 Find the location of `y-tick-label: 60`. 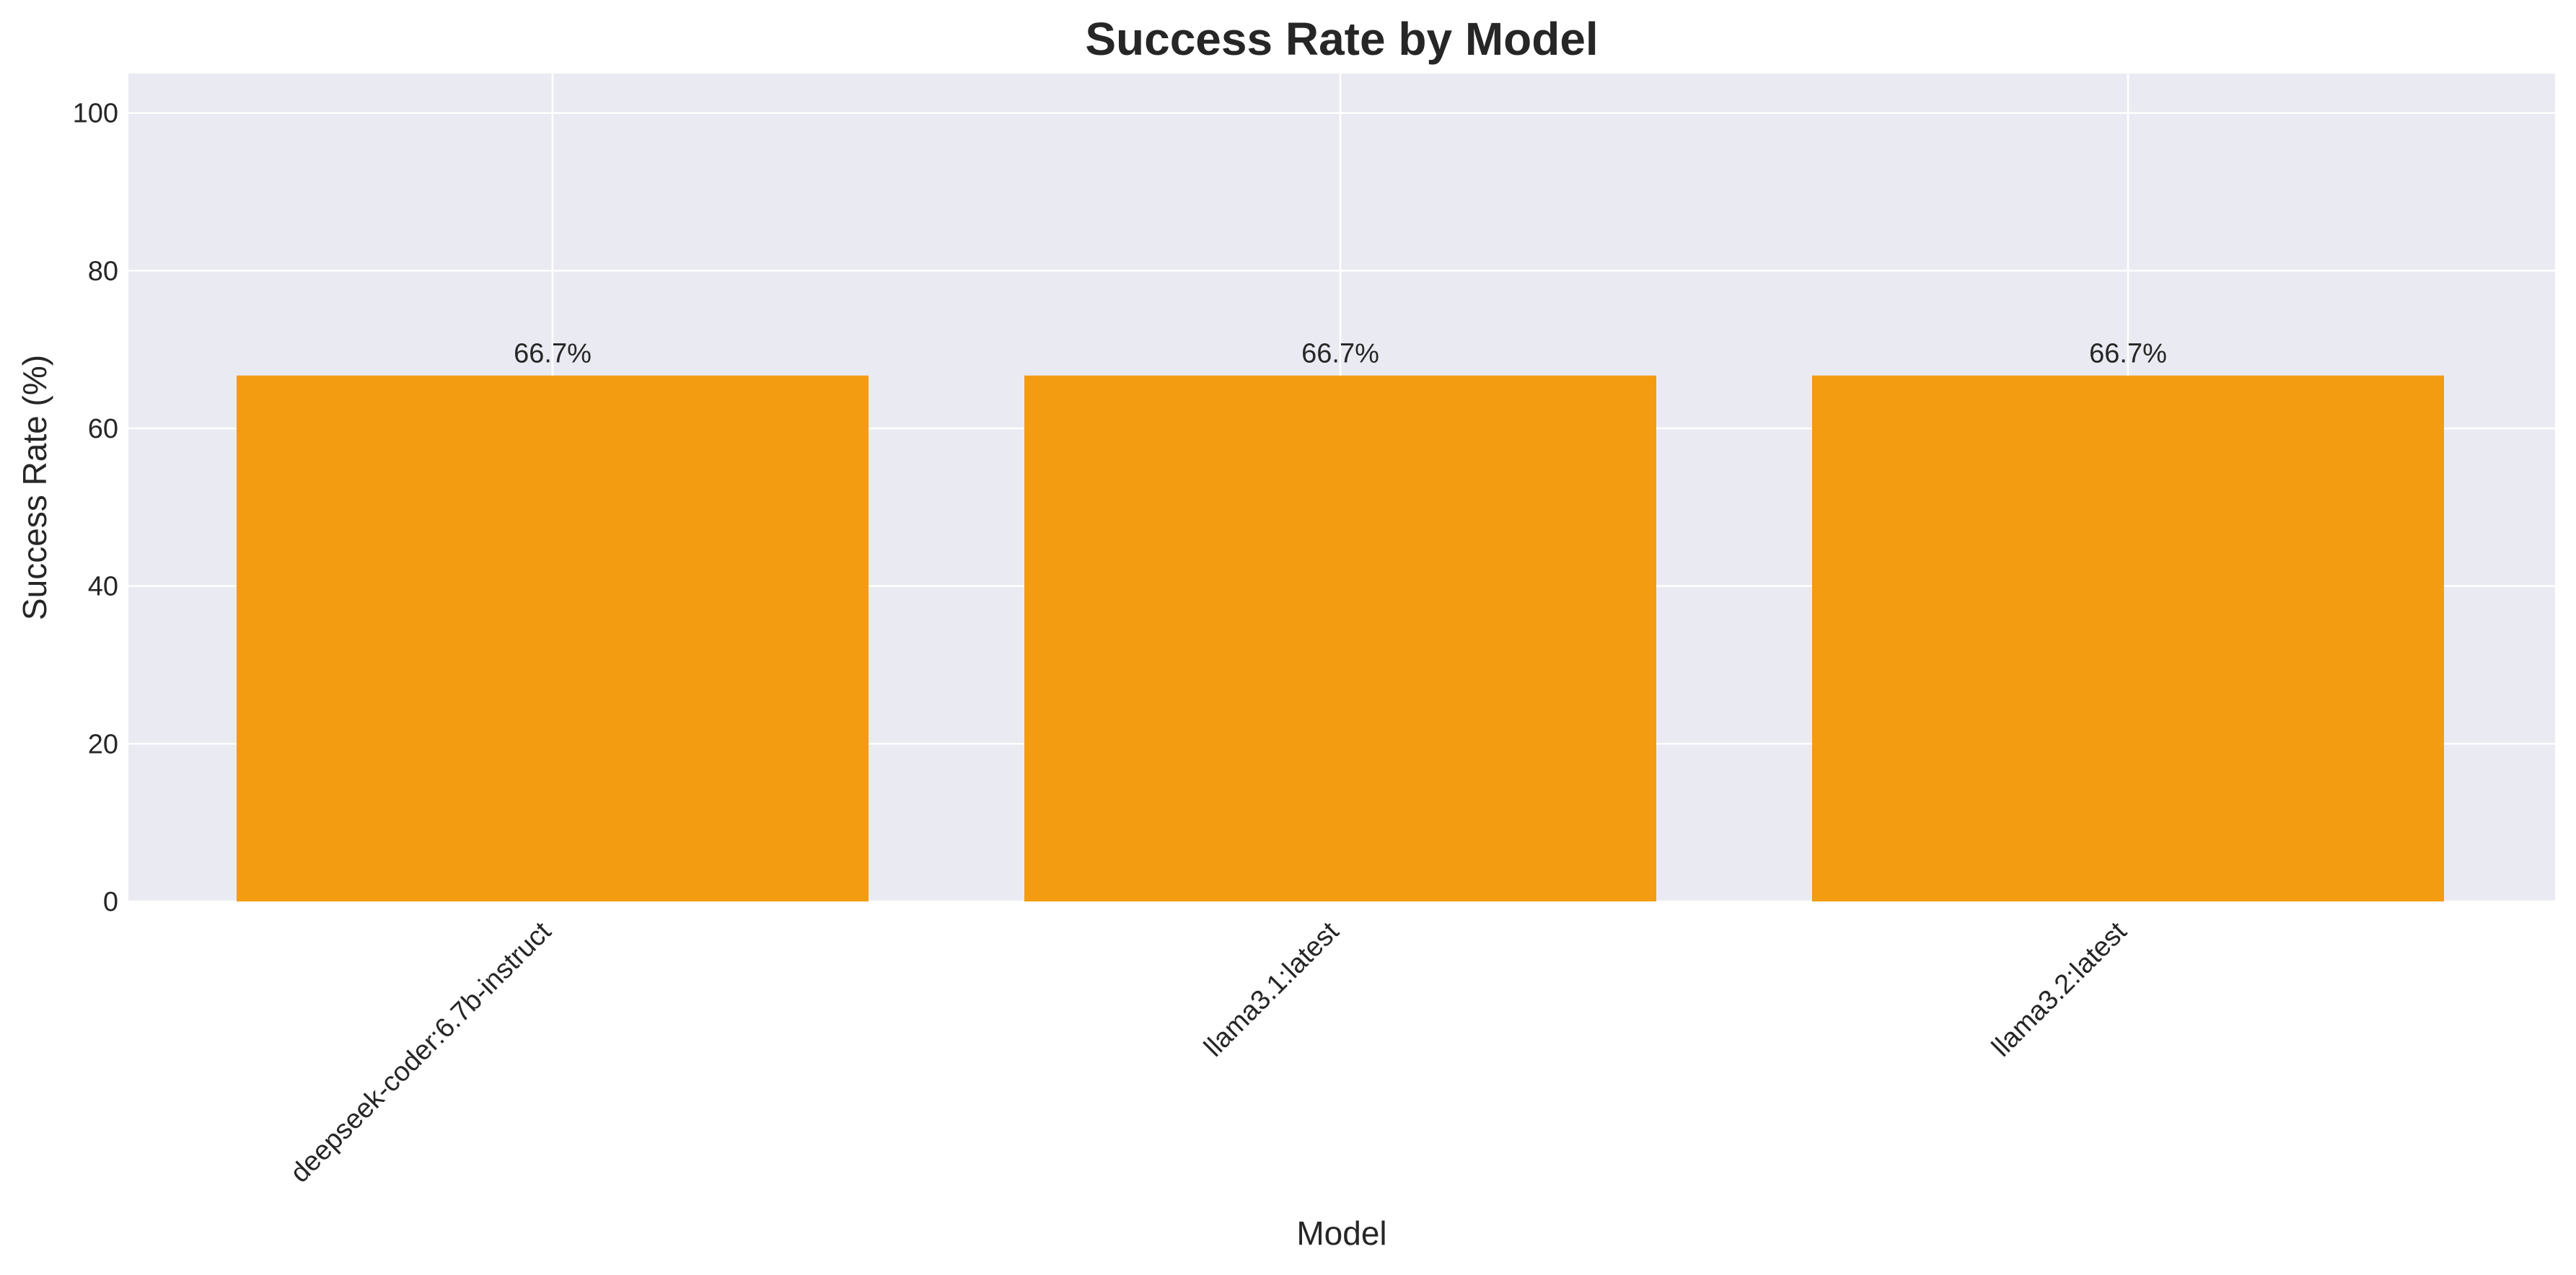

y-tick-label: 60 is located at coordinates (103, 429).